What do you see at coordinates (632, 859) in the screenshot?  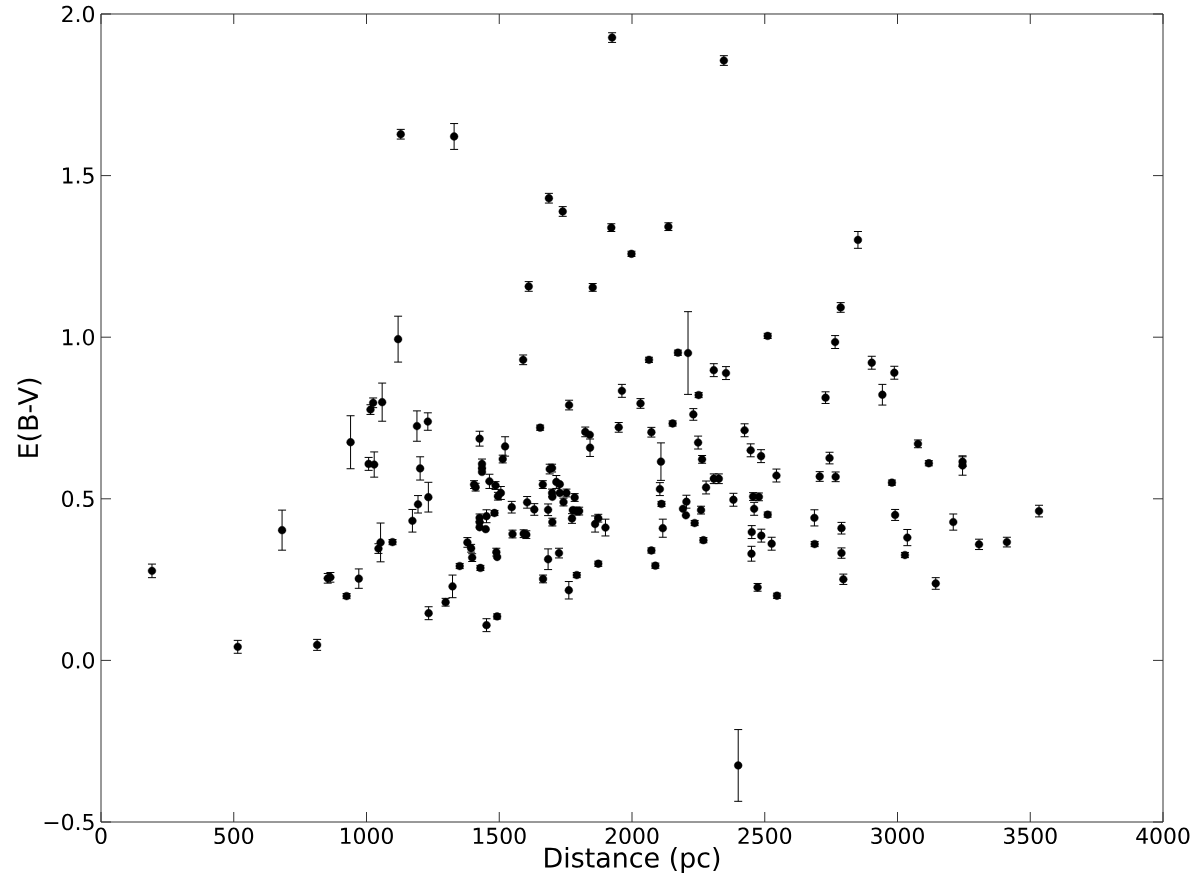 I see `x-axis-title: Distance (pc)` at bounding box center [632, 859].